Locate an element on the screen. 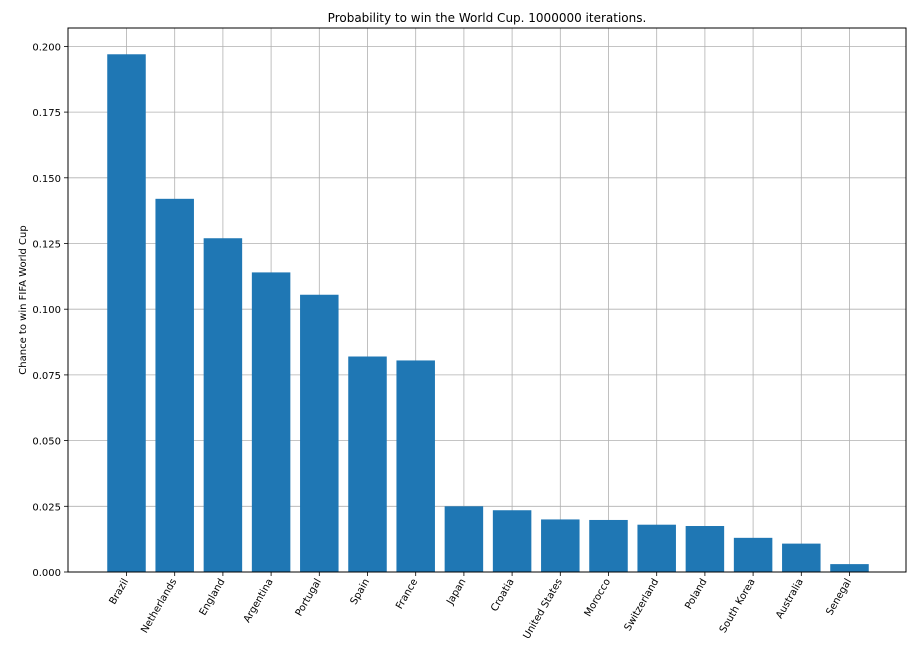 The height and width of the screenshot is (656, 916). bar-united-states is located at coordinates (560, 545).